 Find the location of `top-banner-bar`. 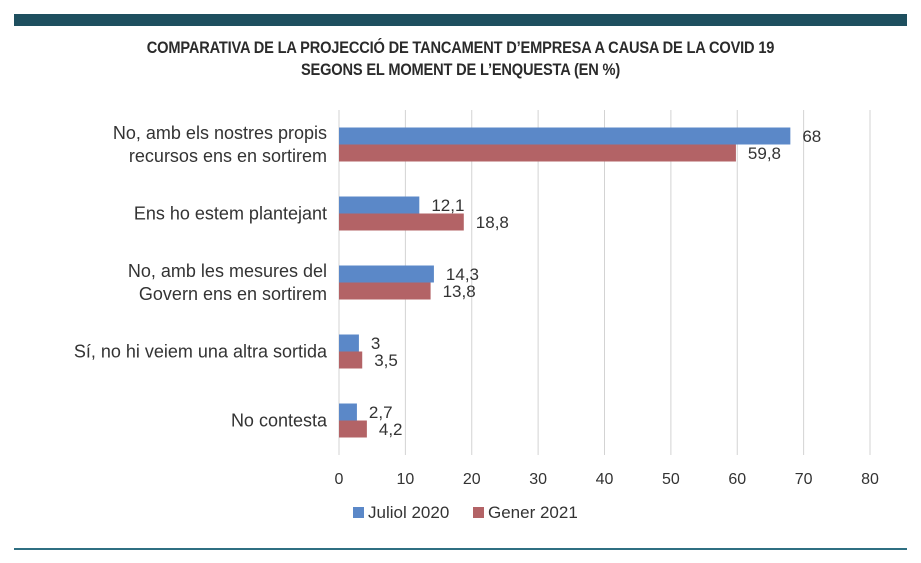

top-banner-bar is located at coordinates (460, 20).